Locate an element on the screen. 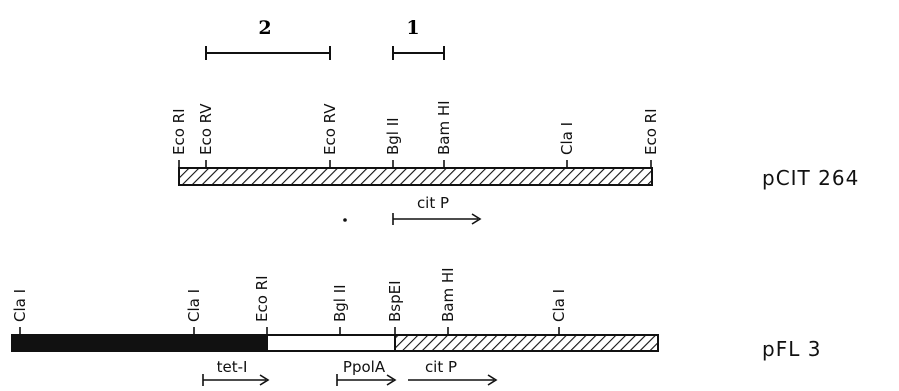  pcit264-site-ecori-left: Eco RI is located at coordinates (179, 131).